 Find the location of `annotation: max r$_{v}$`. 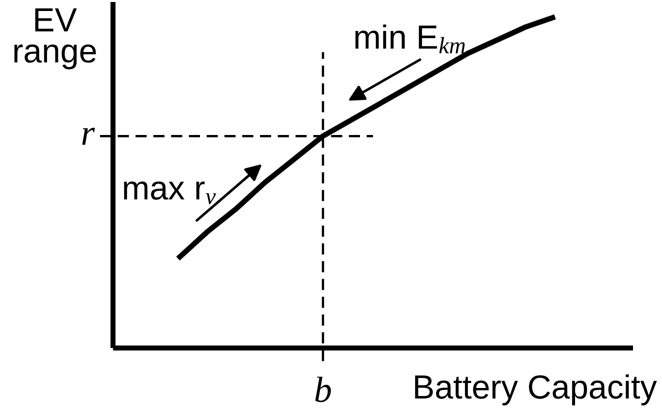

annotation: max r$_{v}$ is located at coordinates (170, 192).